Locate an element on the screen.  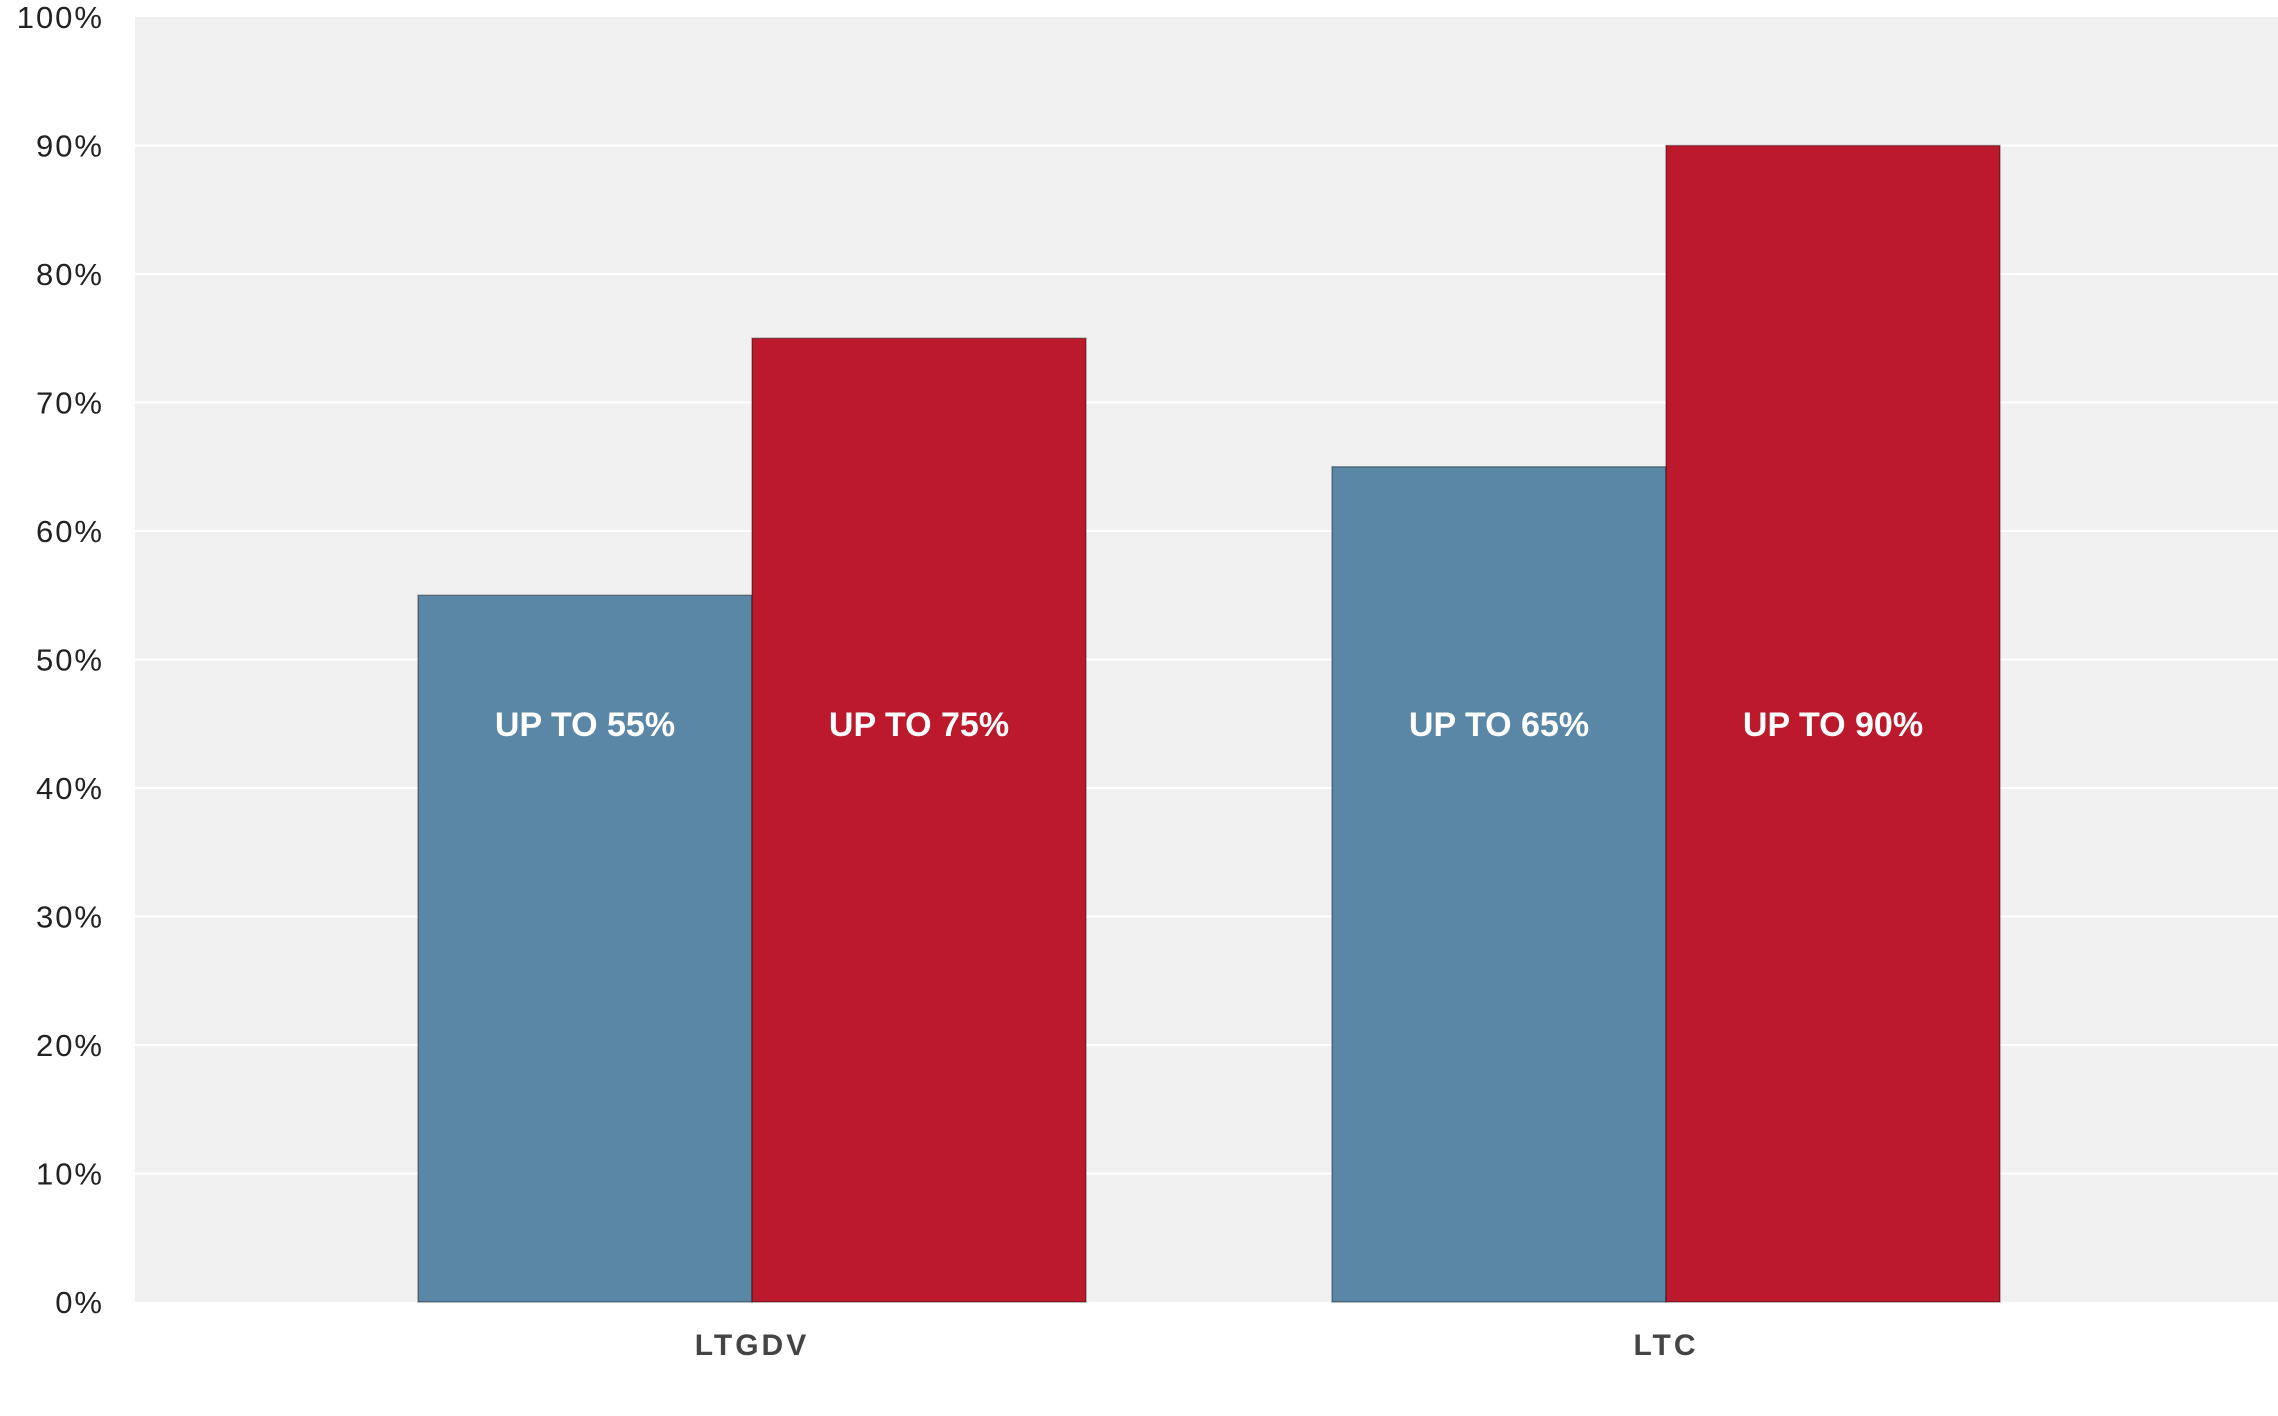
bar-data-label: UP TO 75% is located at coordinates (919, 725).